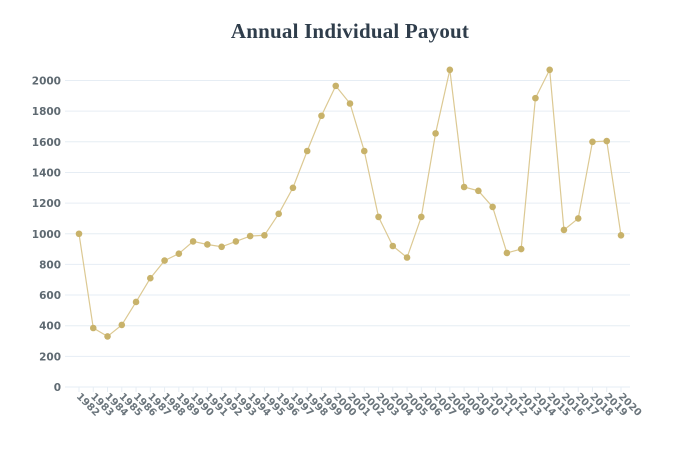 The image size is (700, 466). Describe the element at coordinates (50, 265) in the screenshot. I see `y-tick-label: 800` at that location.